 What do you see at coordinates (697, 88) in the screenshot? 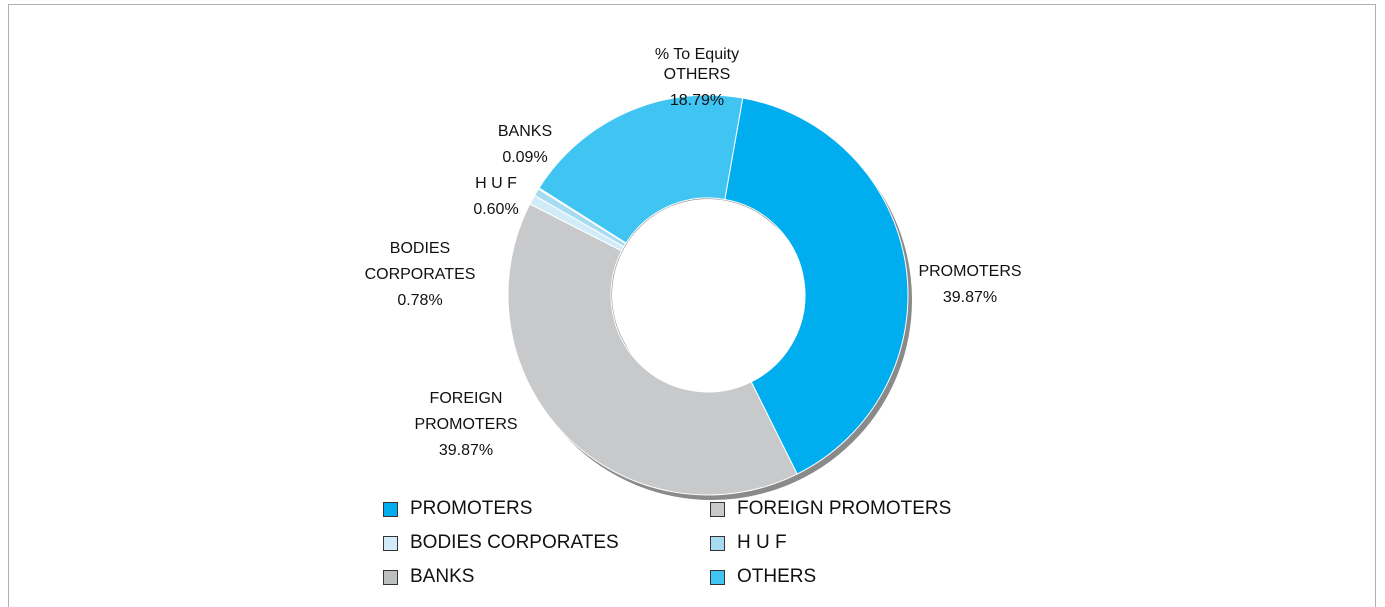
I see `slice-label: OTHERS 18.79%` at bounding box center [697, 88].